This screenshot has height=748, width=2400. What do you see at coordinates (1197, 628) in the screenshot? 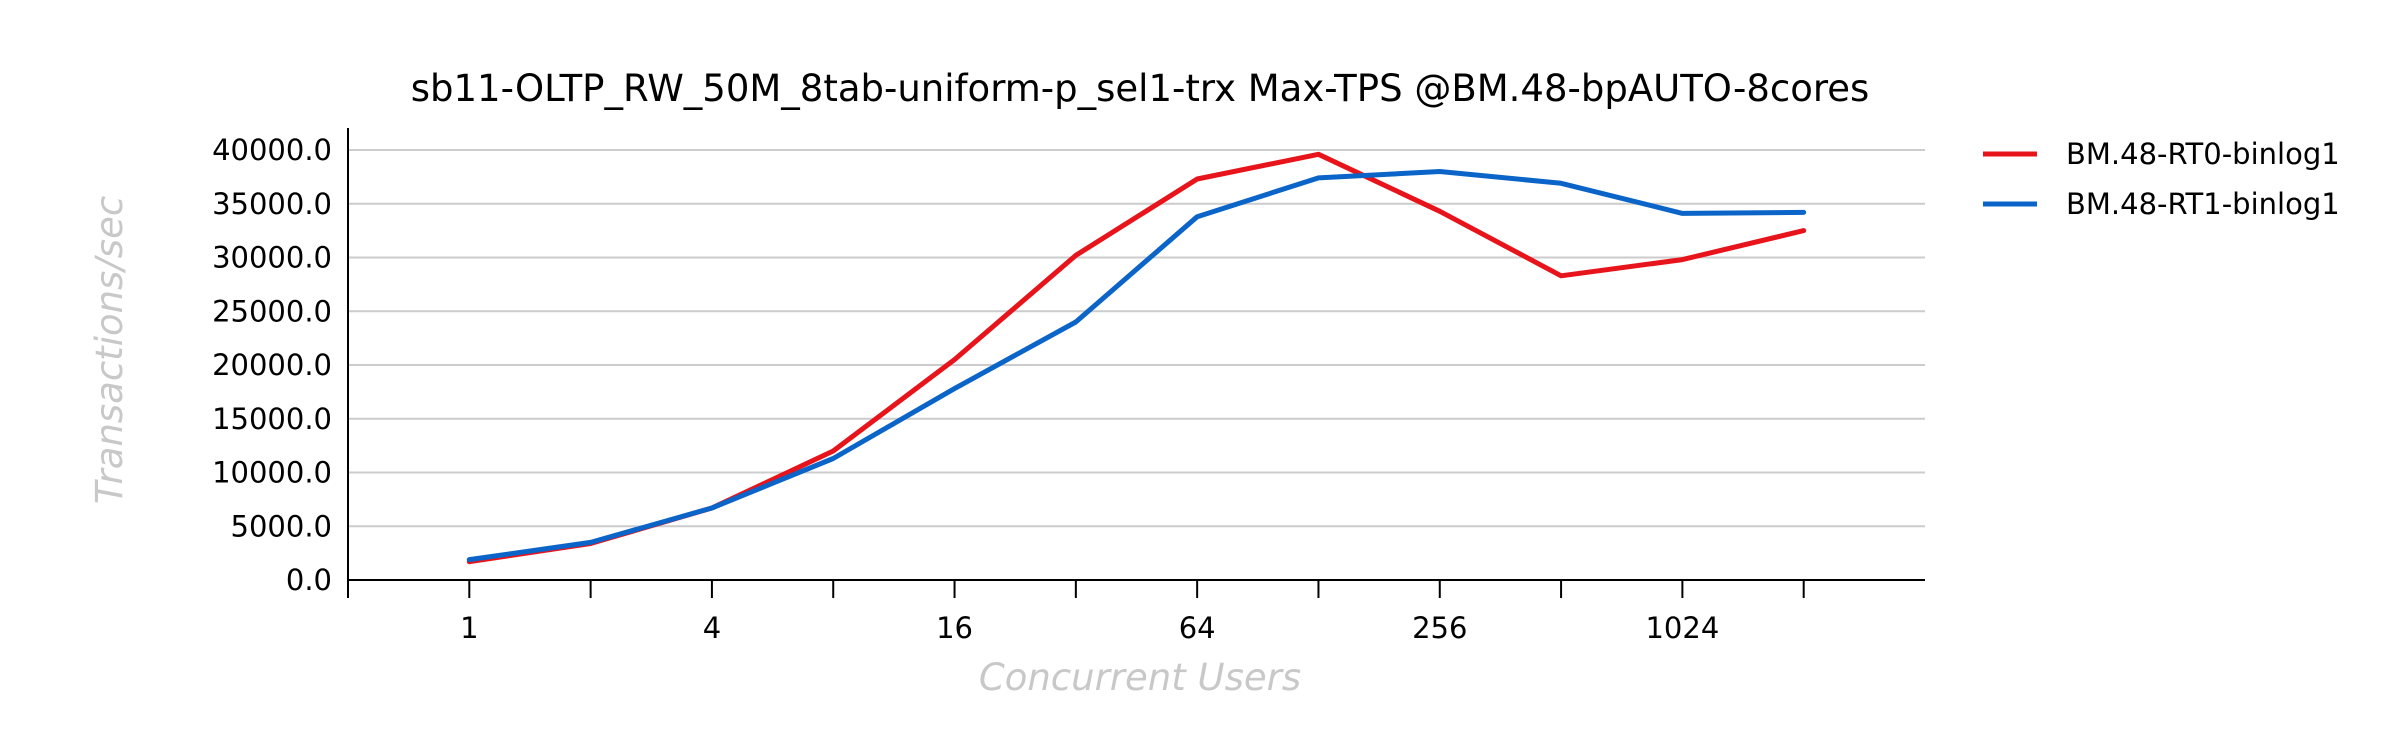
I see `x-tick-label: 64` at bounding box center [1197, 628].